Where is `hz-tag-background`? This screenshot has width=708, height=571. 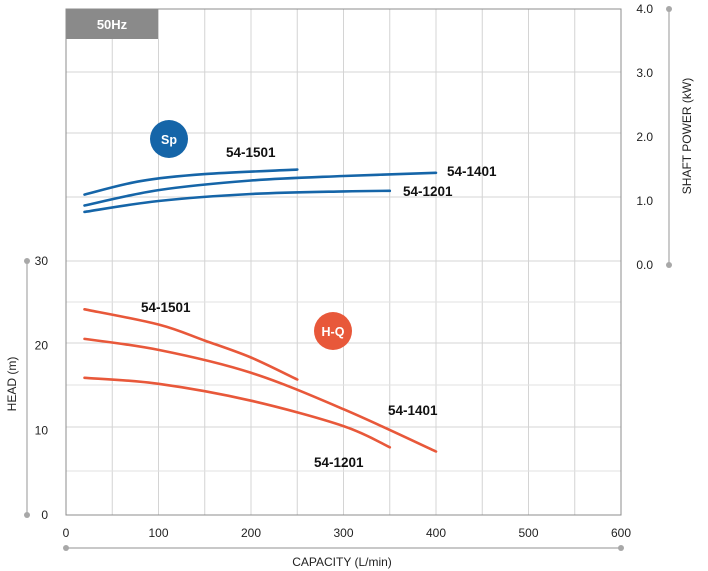
hz-tag-background is located at coordinates (112, 24).